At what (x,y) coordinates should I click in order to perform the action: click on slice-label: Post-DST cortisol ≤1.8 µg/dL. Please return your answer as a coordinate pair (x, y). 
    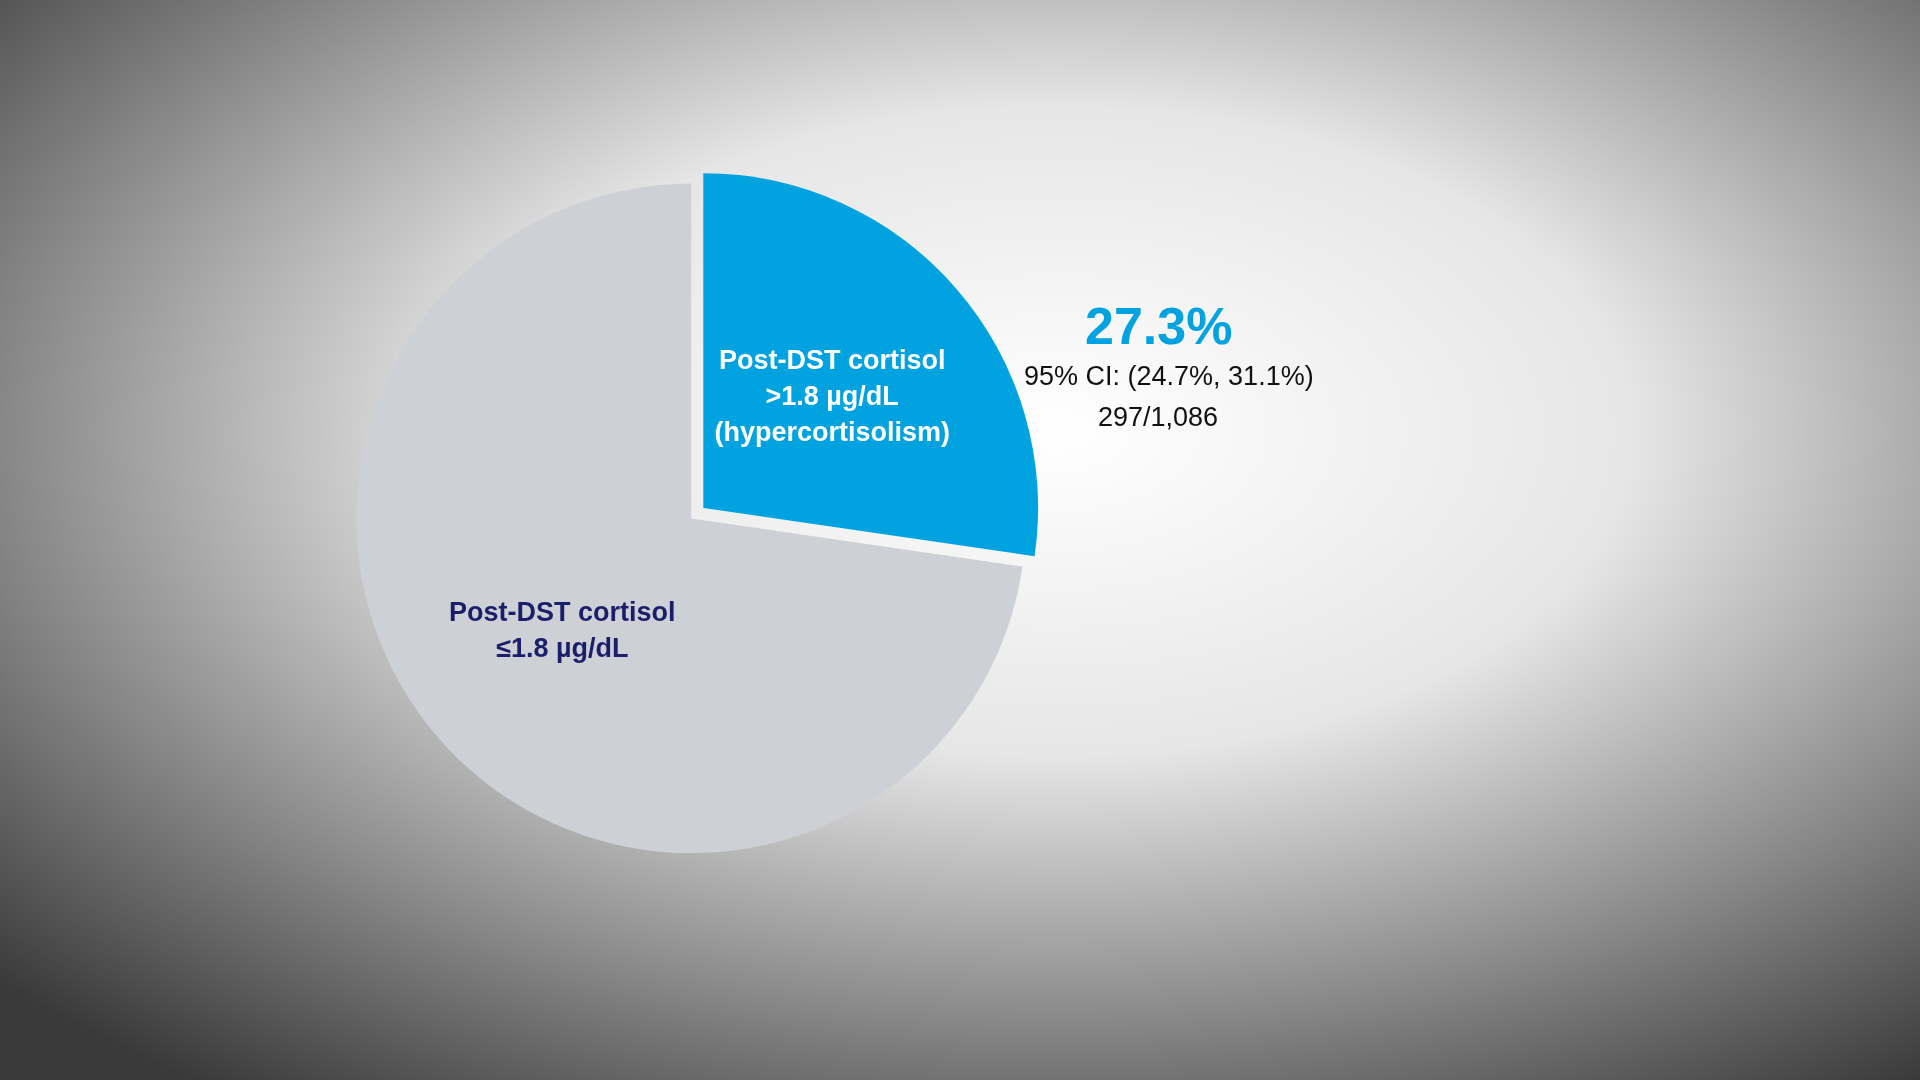
    Looking at the image, I should click on (562, 629).